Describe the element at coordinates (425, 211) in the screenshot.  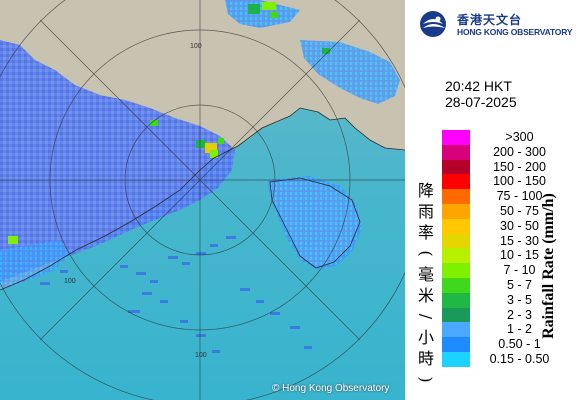
I see `legend-title-zh-char: 雨` at that location.